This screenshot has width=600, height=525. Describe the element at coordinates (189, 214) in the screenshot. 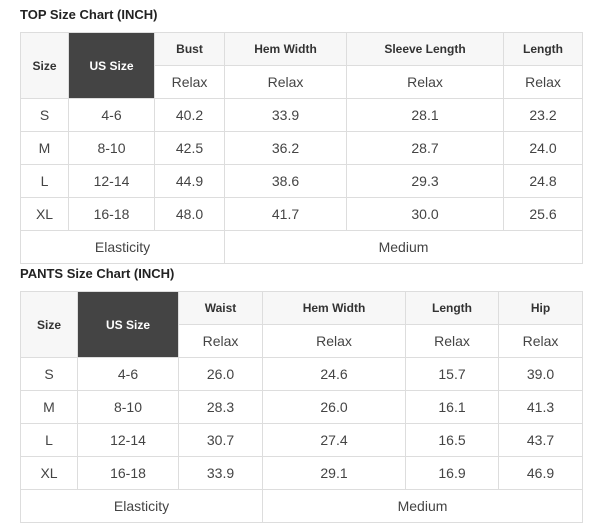

I see `table-cell: 48.0` at that location.